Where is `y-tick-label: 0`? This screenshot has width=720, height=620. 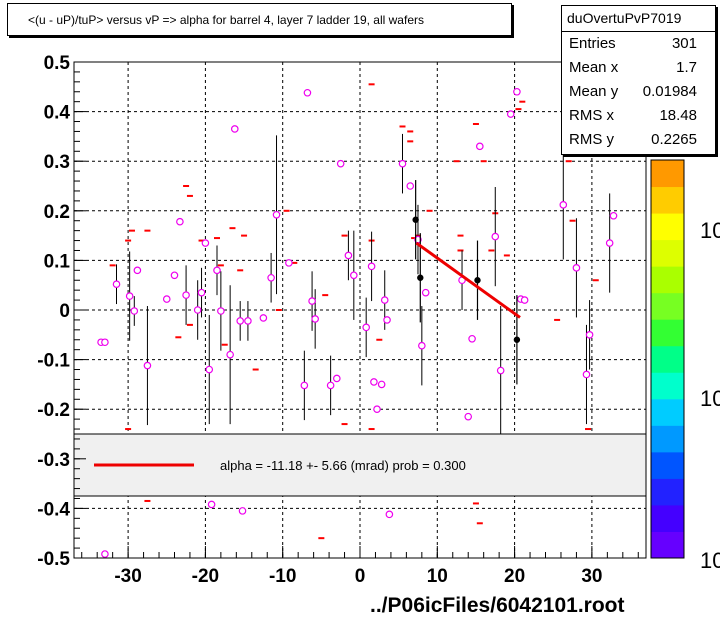 y-tick-label: 0 is located at coordinates (64, 311).